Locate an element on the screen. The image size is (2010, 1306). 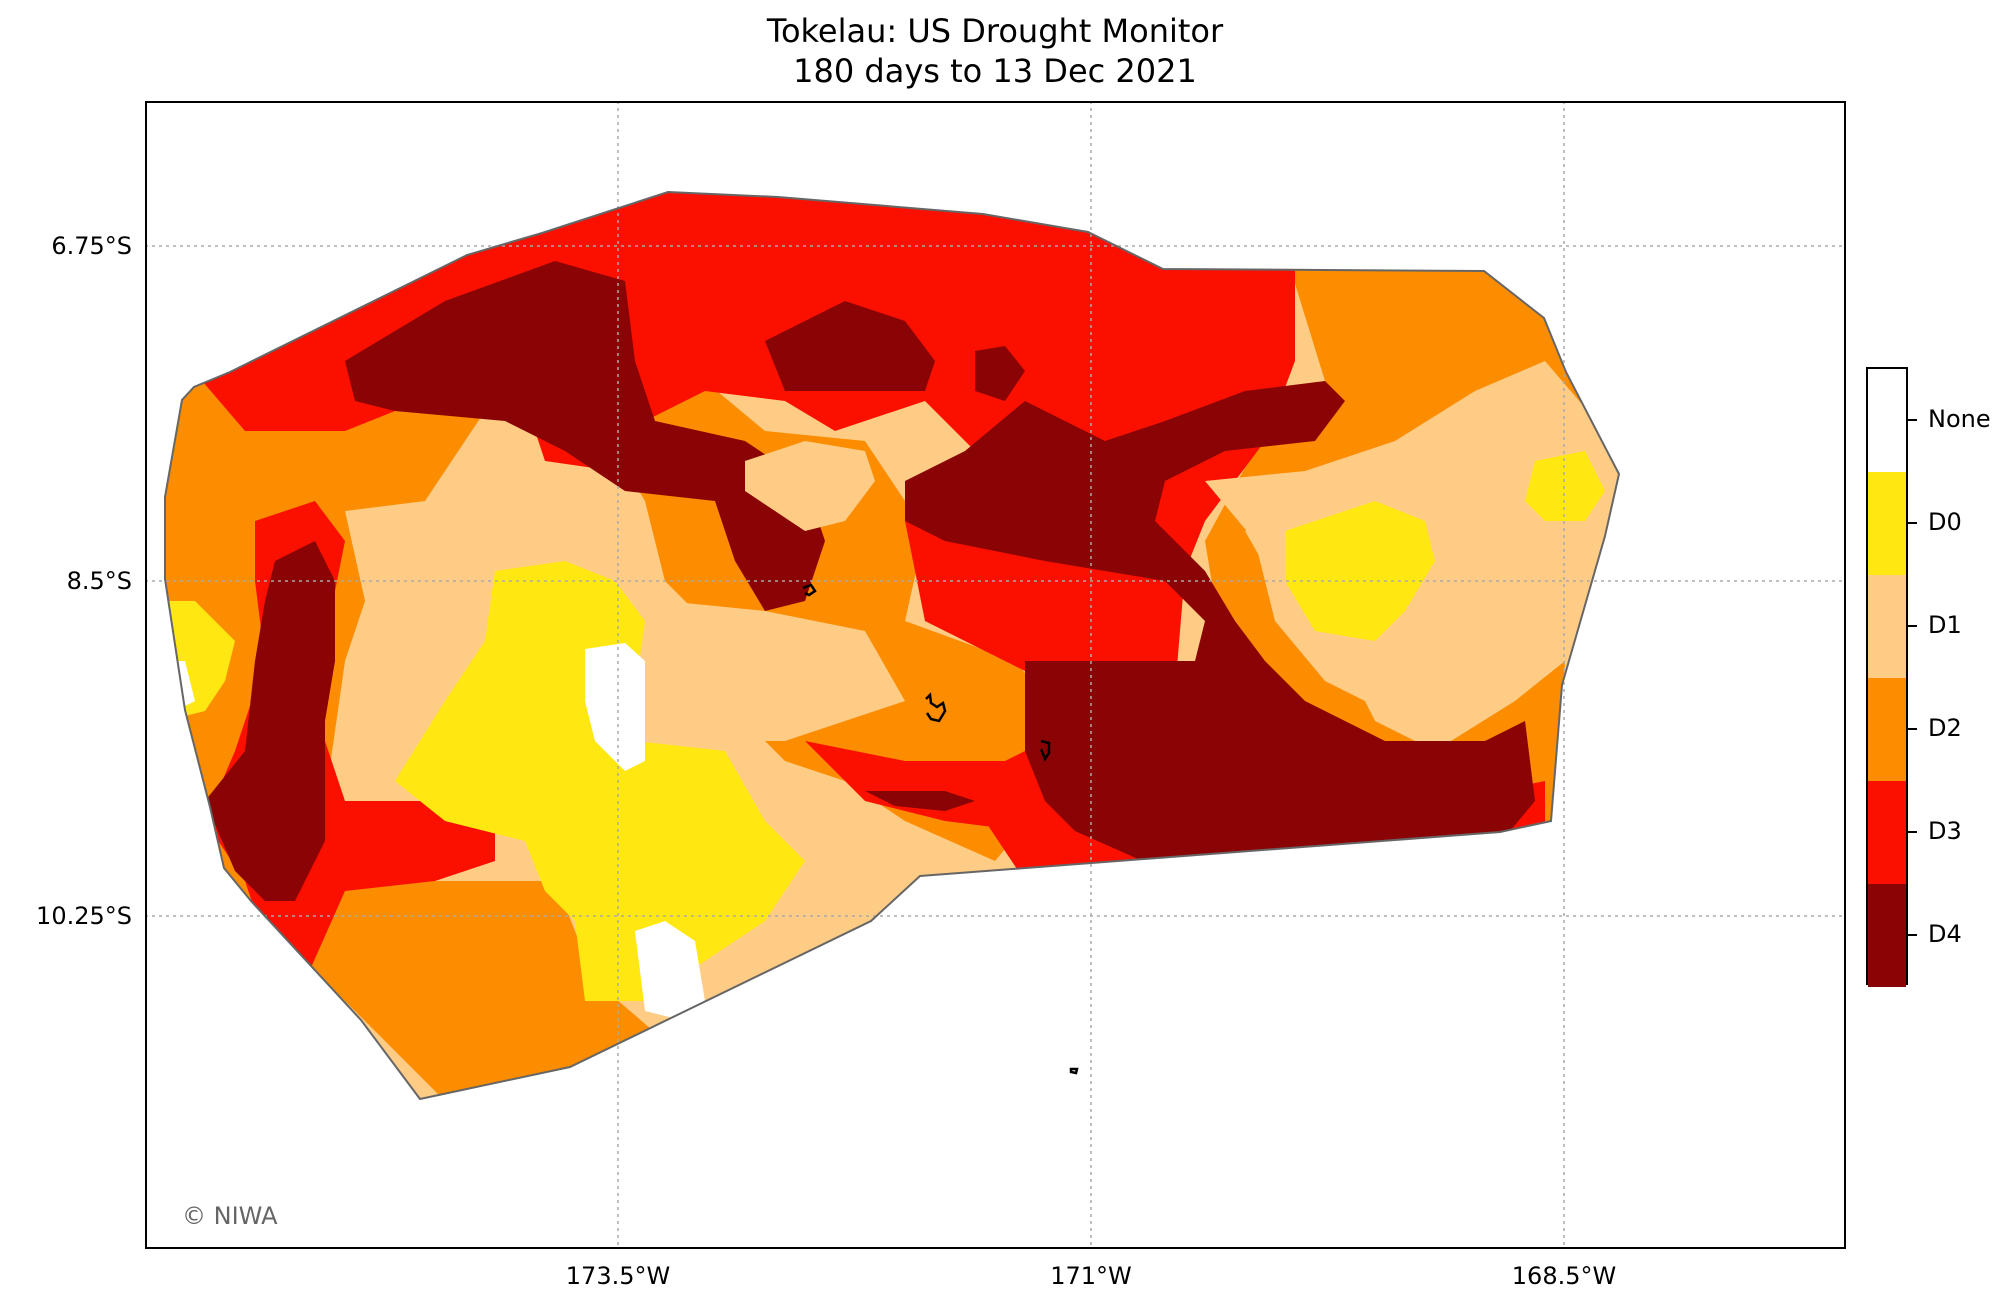
legend-label-d2: D2 is located at coordinates (1945, 728).